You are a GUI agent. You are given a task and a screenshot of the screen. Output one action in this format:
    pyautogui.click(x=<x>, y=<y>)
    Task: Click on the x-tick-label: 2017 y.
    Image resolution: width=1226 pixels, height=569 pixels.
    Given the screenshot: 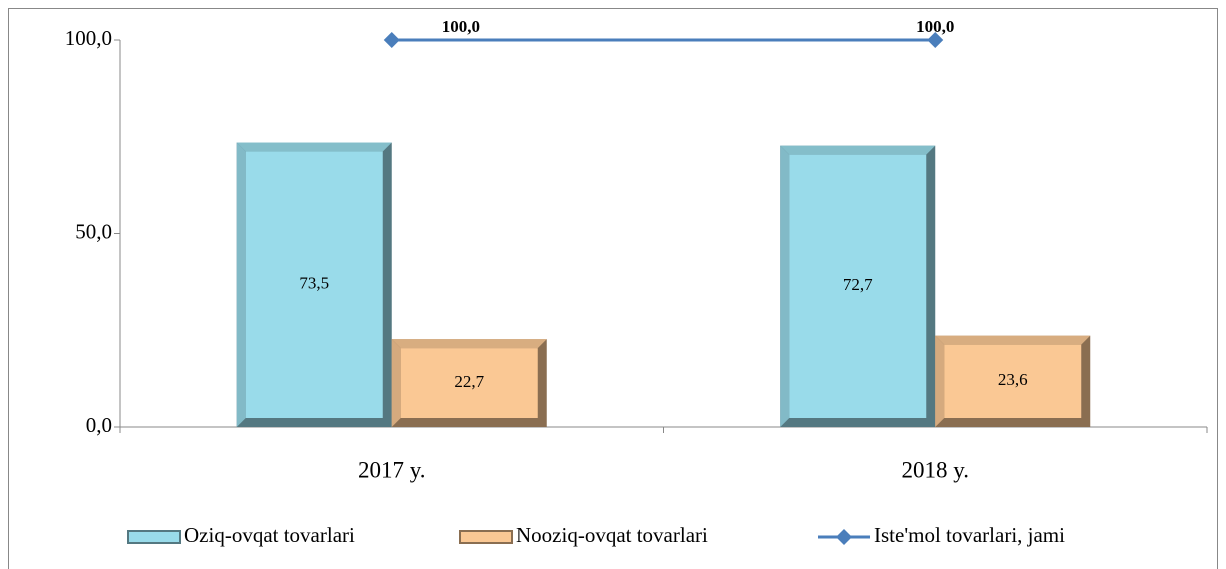 What is the action you would take?
    pyautogui.click(x=392, y=469)
    